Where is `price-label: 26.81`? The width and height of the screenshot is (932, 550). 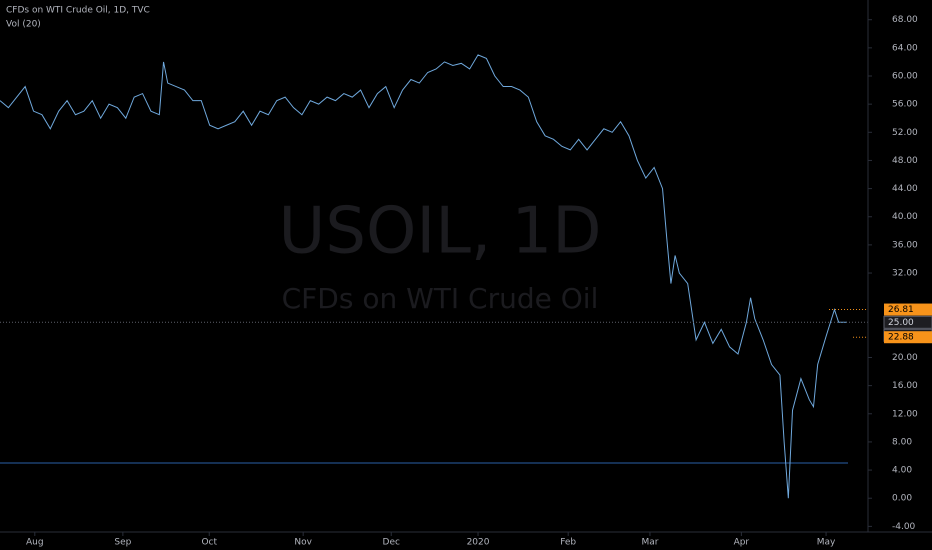
price-label: 26.81 is located at coordinates (901, 310).